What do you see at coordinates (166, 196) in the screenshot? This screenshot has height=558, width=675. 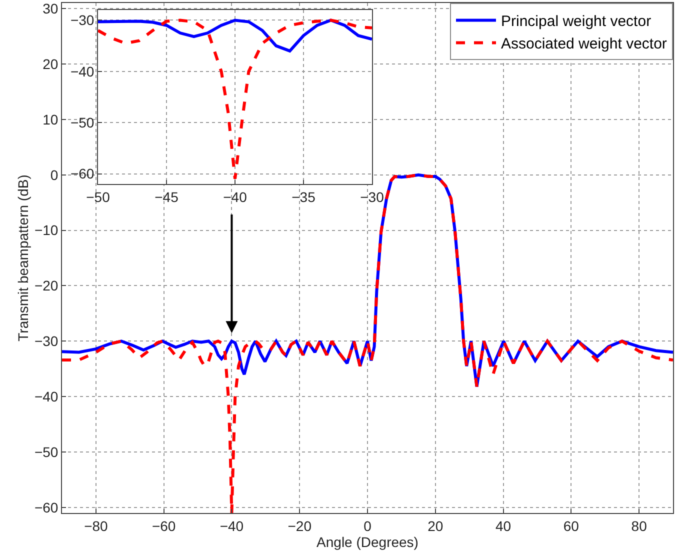 I see `x-tick-label: −45` at bounding box center [166, 196].